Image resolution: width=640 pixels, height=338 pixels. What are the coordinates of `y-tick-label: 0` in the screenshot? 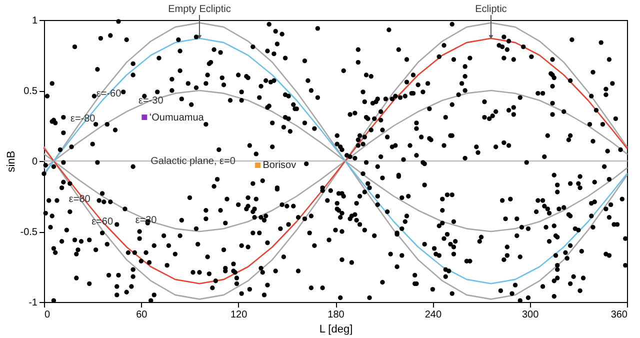 It's located at (35, 162).